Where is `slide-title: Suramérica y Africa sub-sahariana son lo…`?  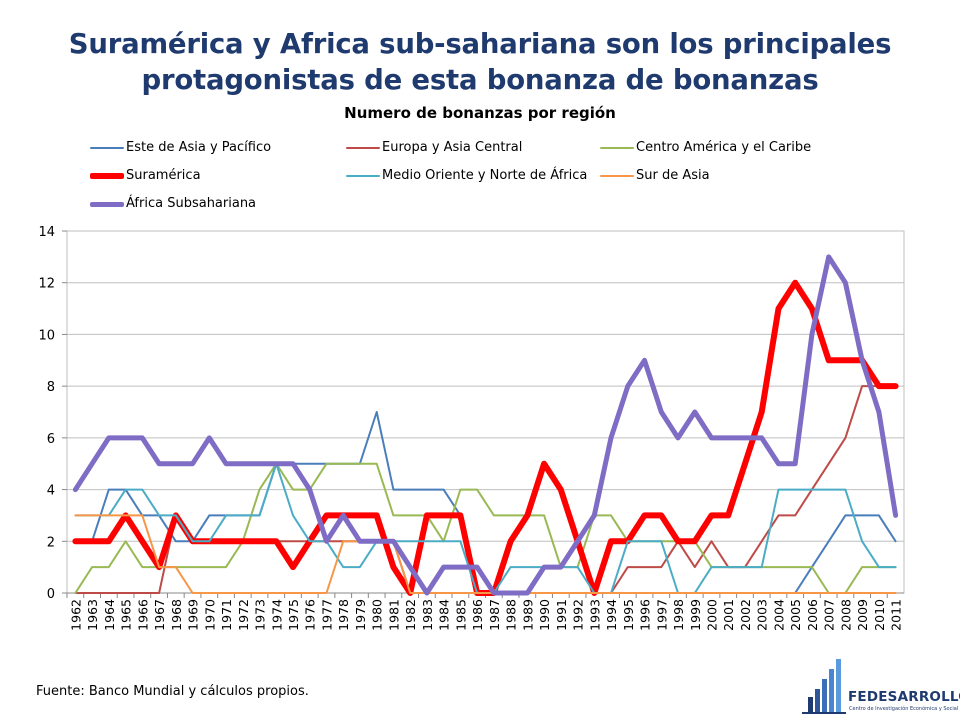
slide-title: Suramérica y Africa sub-sahariana son lo… is located at coordinates (480, 62).